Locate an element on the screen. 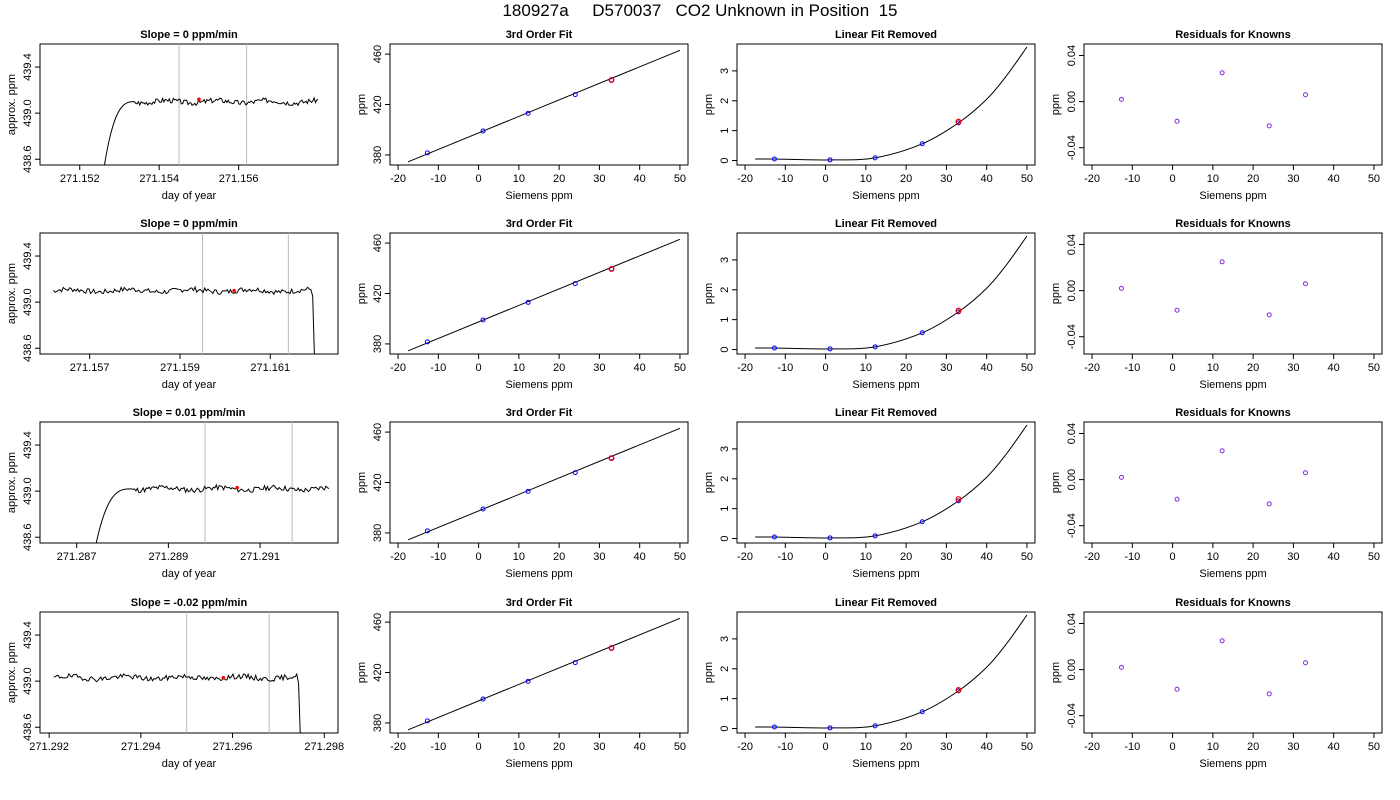 The image size is (1400, 800). x-tick-label: -10 is located at coordinates (1132, 747).